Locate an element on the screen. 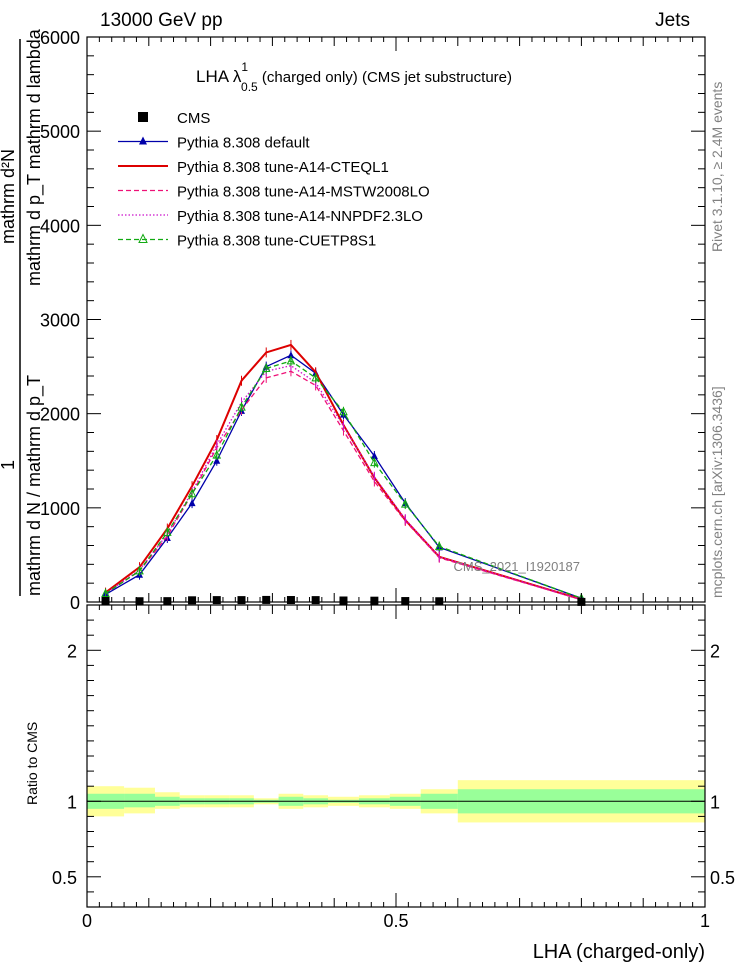 This screenshot has height=972, width=746. ratio-y-tick-label: 2 is located at coordinates (72, 651).